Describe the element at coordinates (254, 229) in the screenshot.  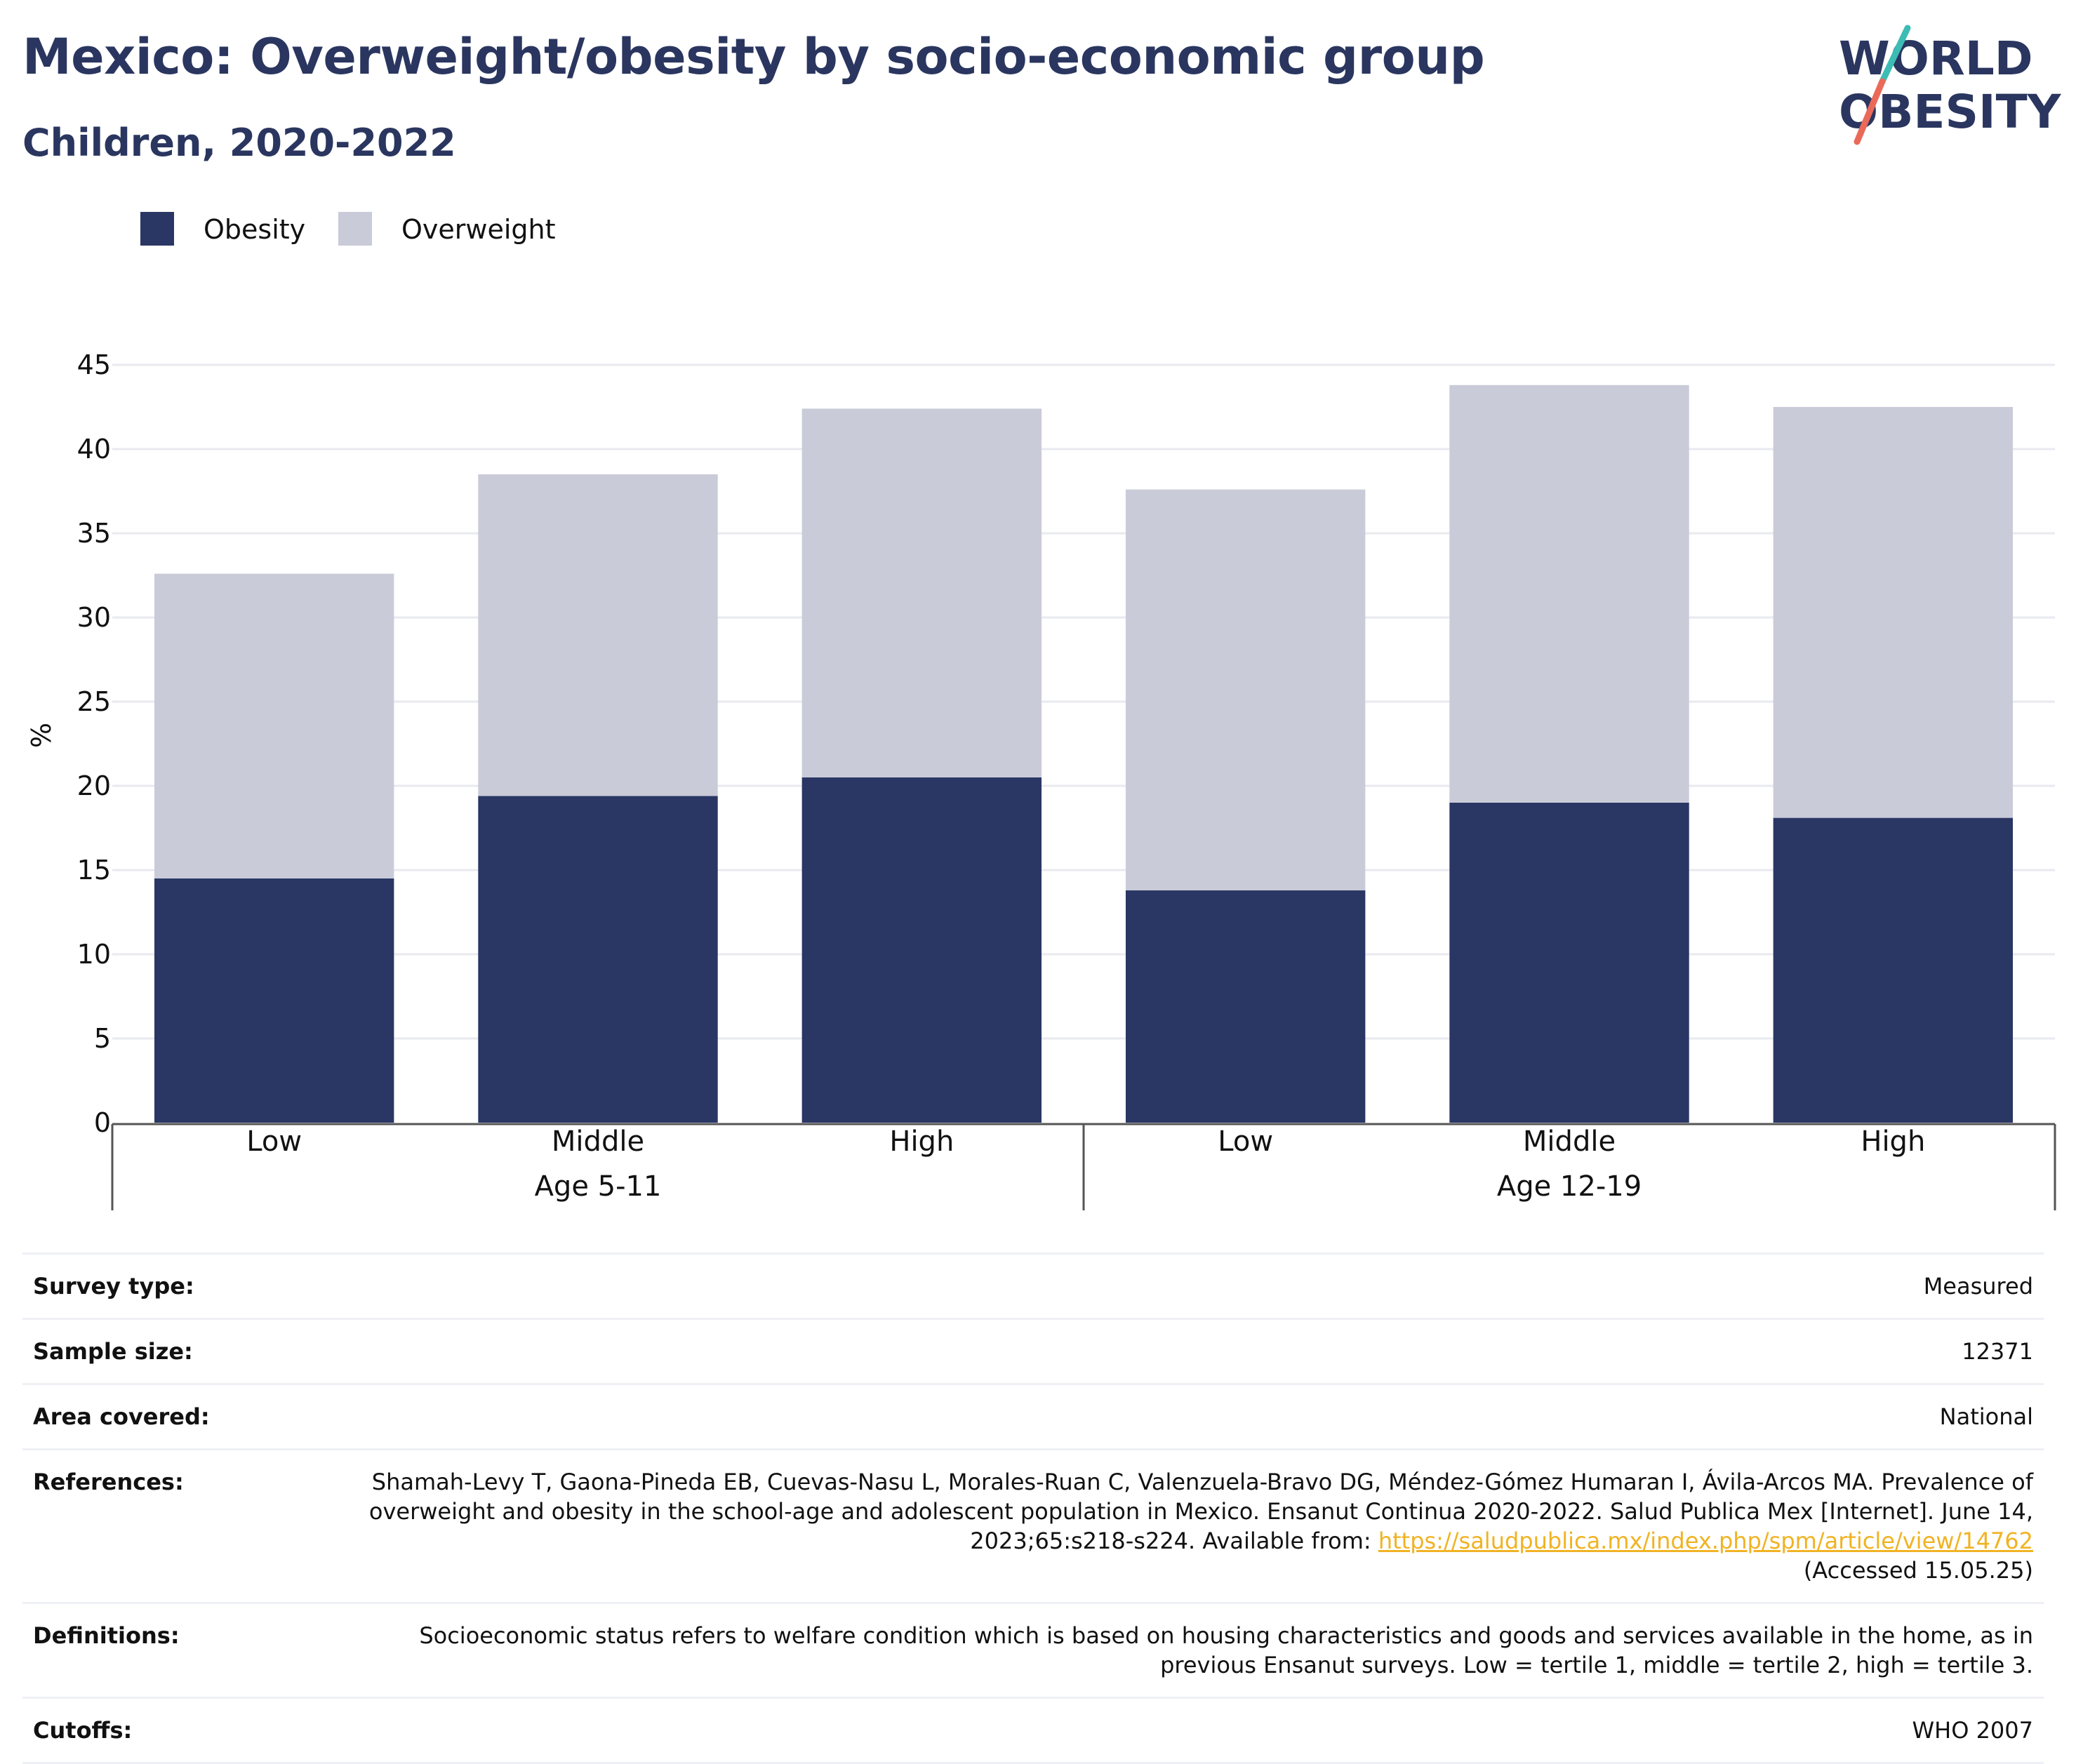
I see `legend-label-obesity: Obesity` at that location.